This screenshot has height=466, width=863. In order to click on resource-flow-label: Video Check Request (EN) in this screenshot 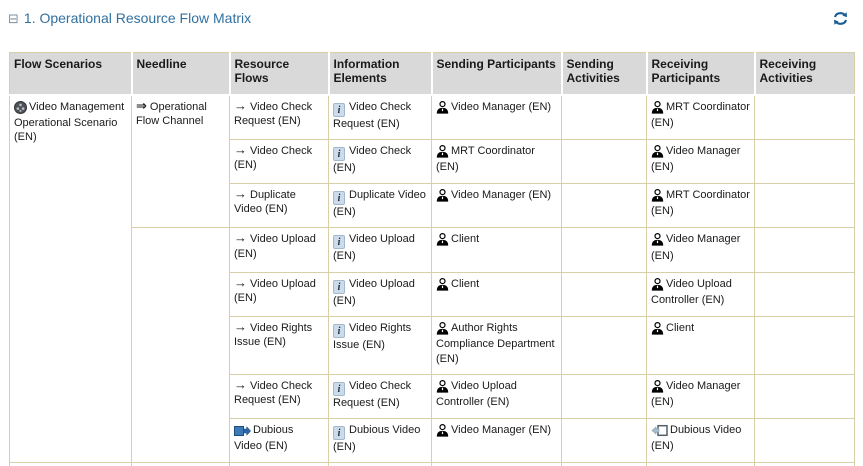, I will do `click(273, 393)`.